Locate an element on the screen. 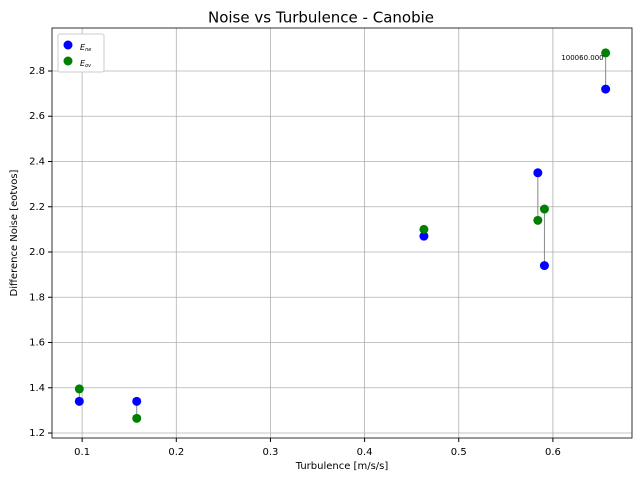 The height and width of the screenshot is (481, 642). y-tick-label: 2.8 is located at coordinates (37, 71).